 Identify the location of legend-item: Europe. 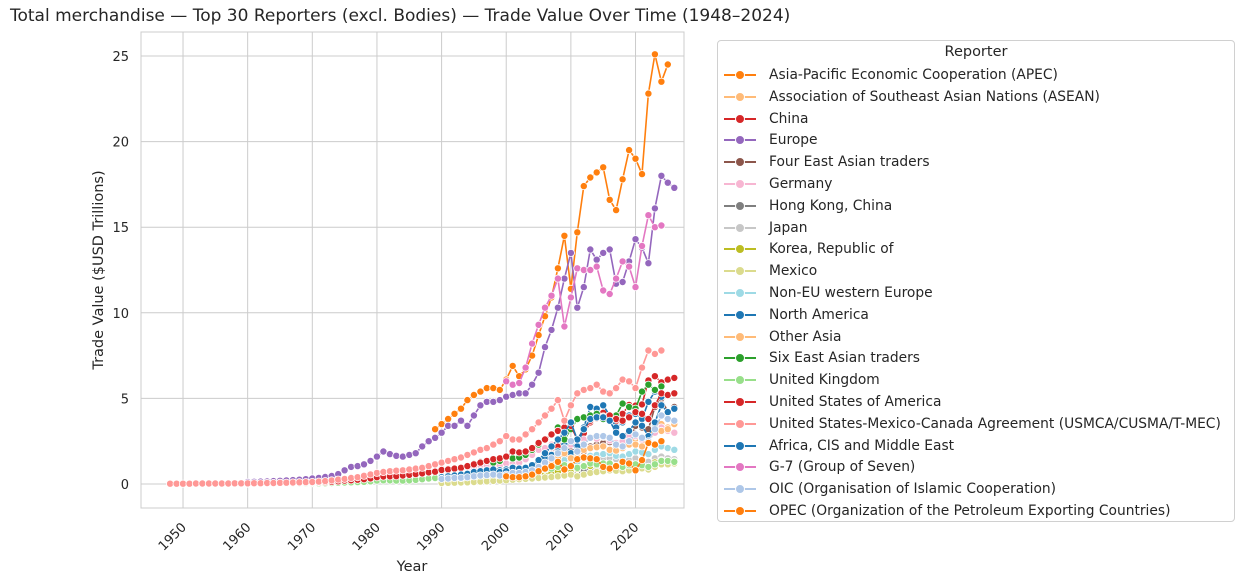
(768, 140).